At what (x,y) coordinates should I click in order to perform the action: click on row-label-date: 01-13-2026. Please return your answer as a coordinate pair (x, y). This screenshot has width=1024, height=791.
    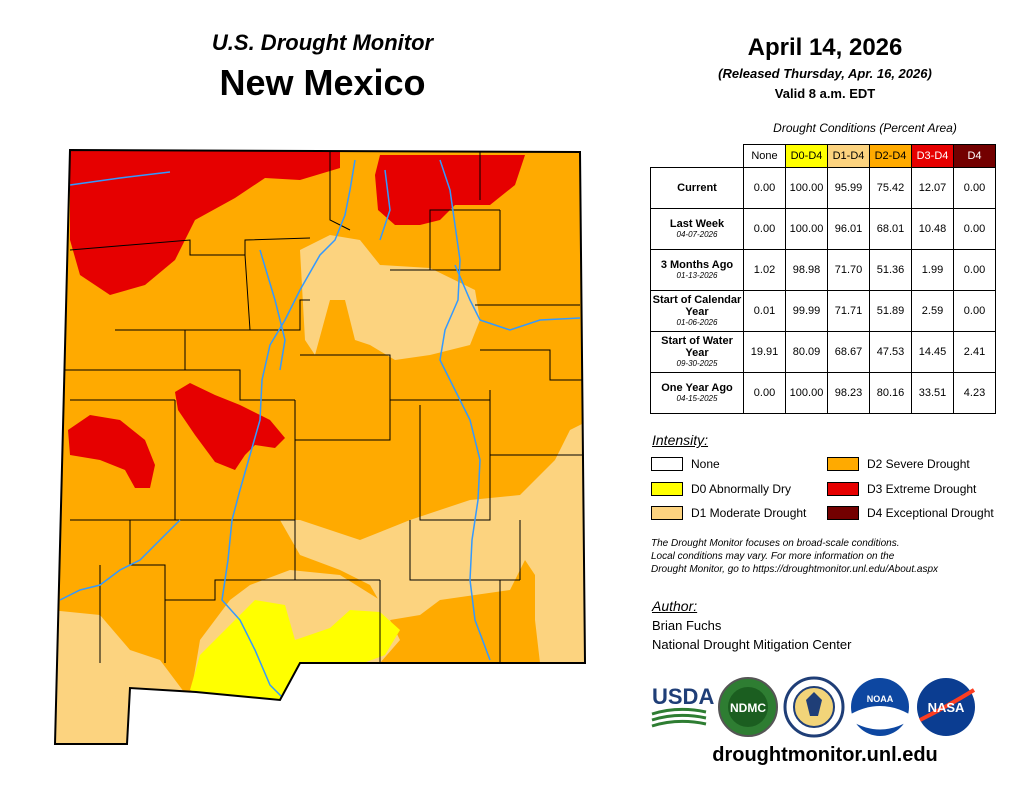
    Looking at the image, I should click on (697, 275).